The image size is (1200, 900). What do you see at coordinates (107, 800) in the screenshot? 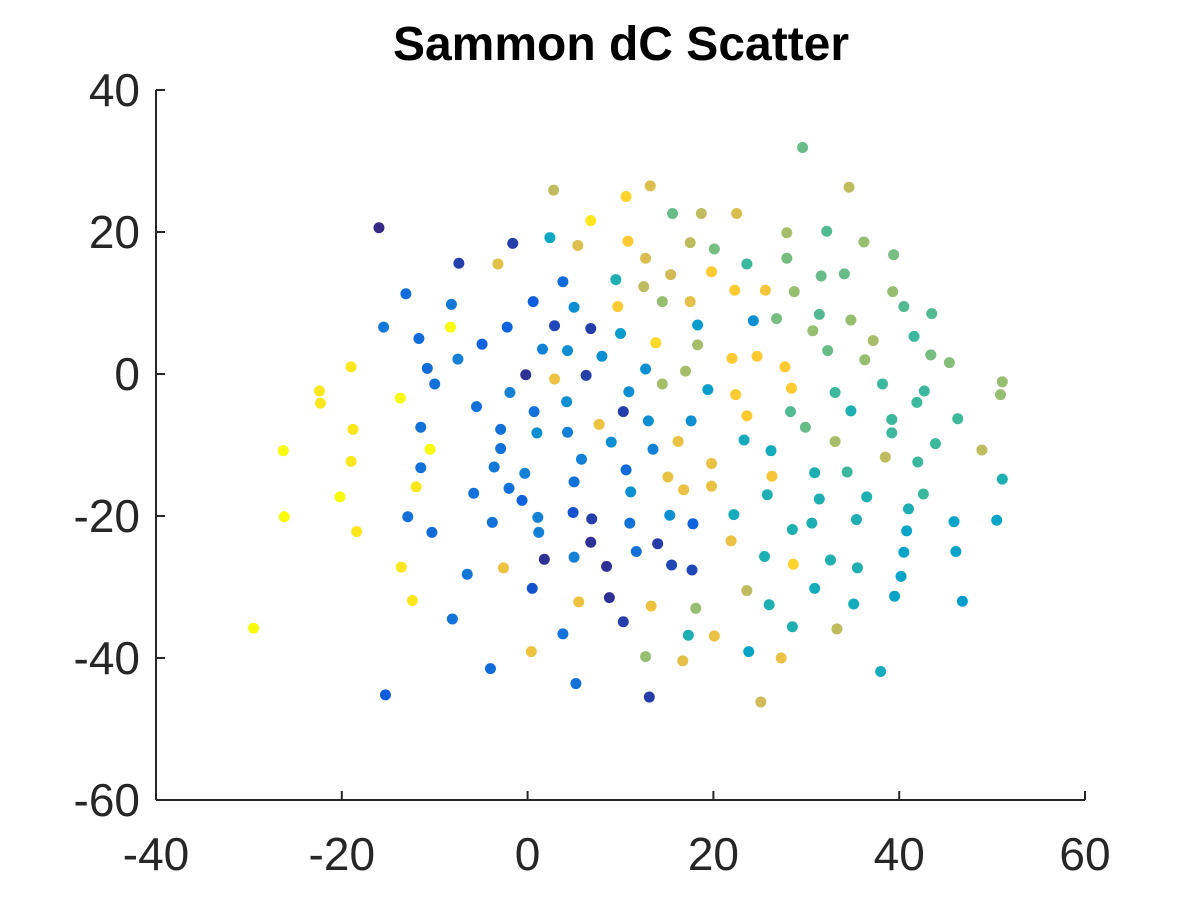
I see `y-tick-label: -60` at bounding box center [107, 800].